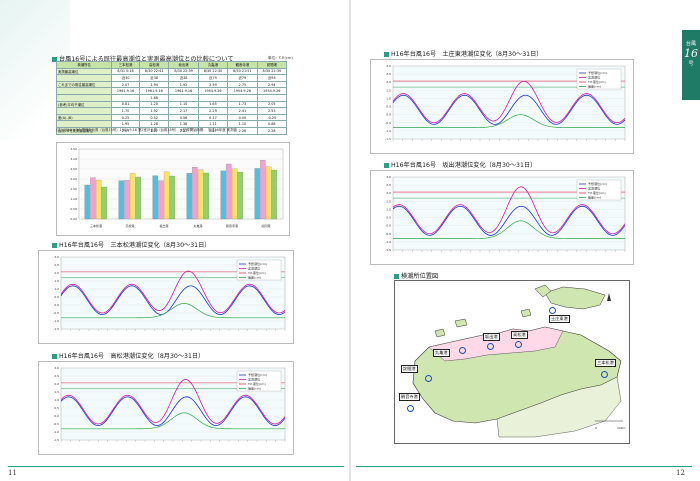 The image size is (700, 481). I want to click on table-cell: 1.92, so click(183, 84).